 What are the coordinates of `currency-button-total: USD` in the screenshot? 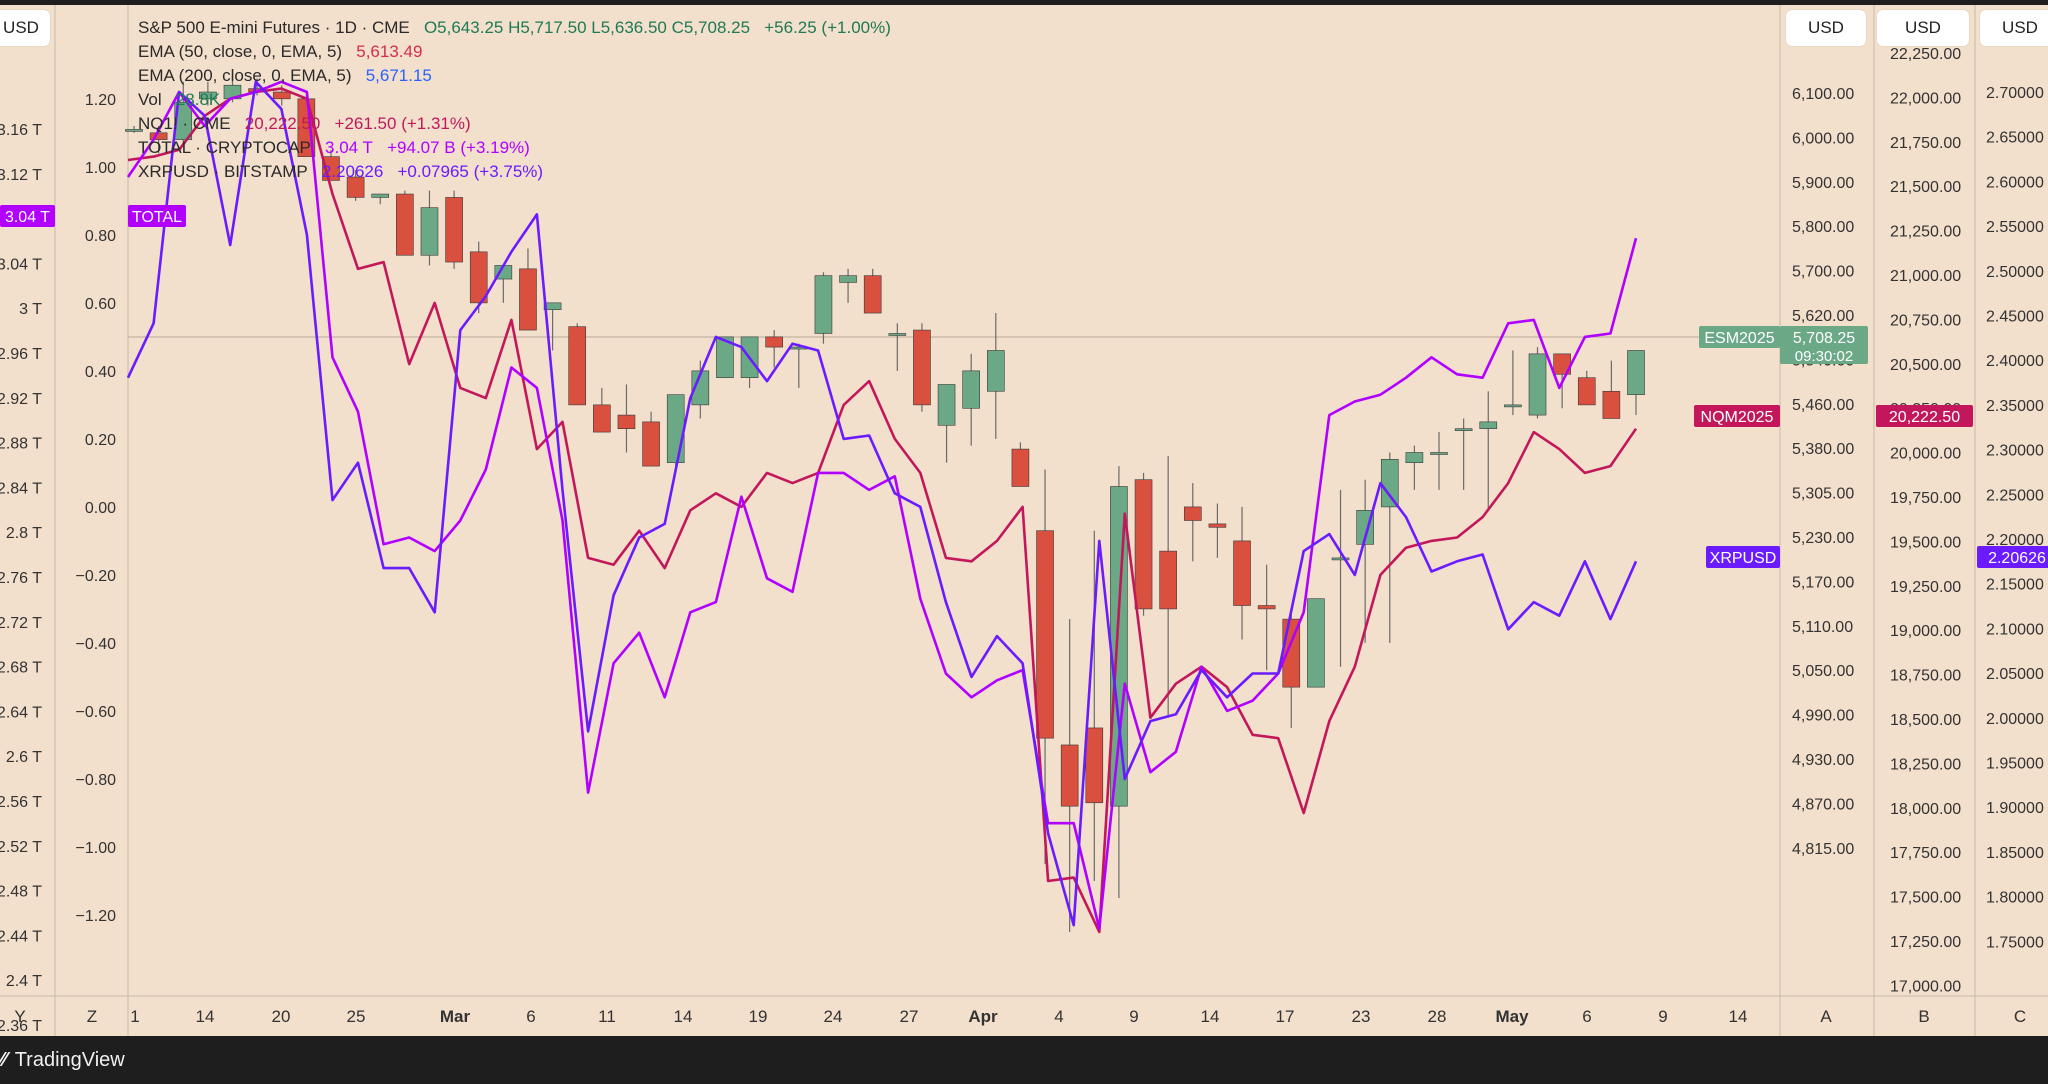 It's located at (25, 28).